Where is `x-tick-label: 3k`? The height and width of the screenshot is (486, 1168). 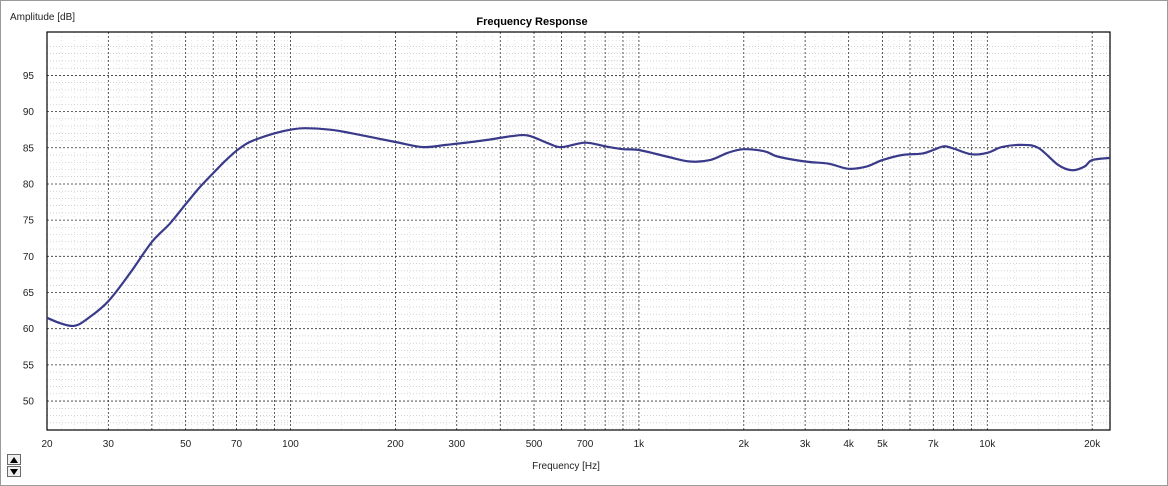
x-tick-label: 3k is located at coordinates (806, 444).